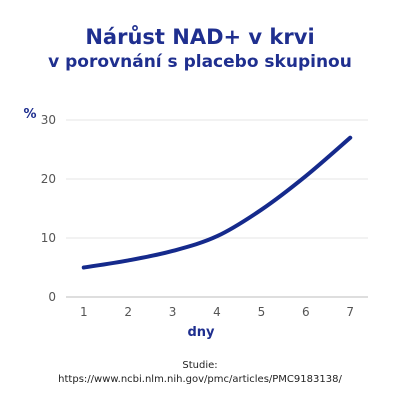 This screenshot has height=400, width=400. Describe the element at coordinates (84, 312) in the screenshot. I see `x-tick-label: 1` at that location.